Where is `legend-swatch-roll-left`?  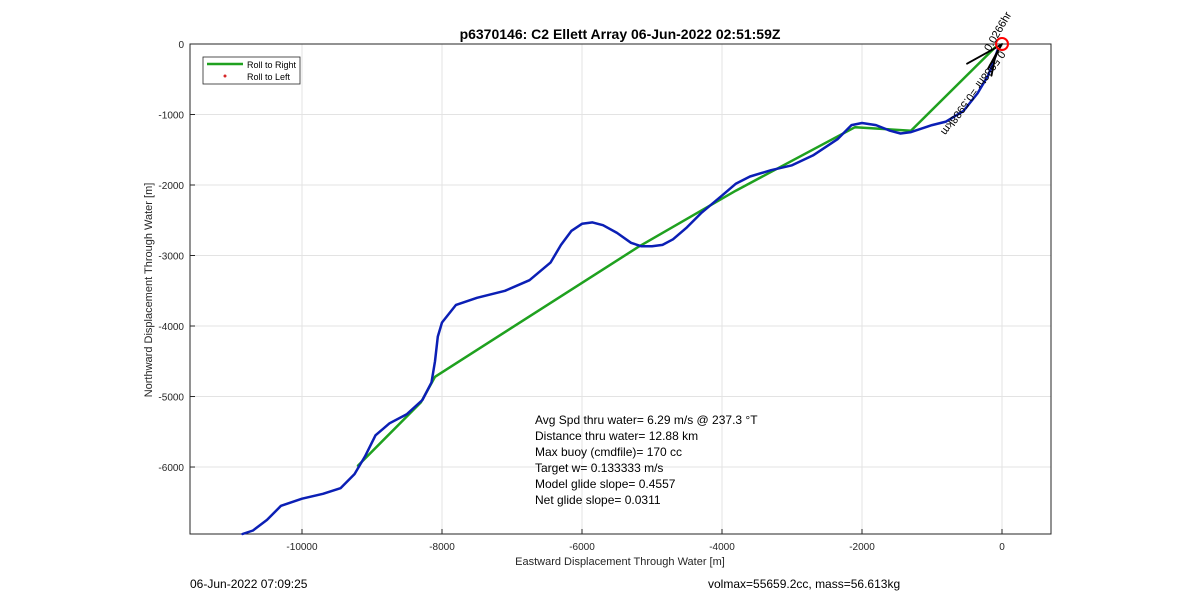 legend-swatch-roll-left is located at coordinates (225, 76).